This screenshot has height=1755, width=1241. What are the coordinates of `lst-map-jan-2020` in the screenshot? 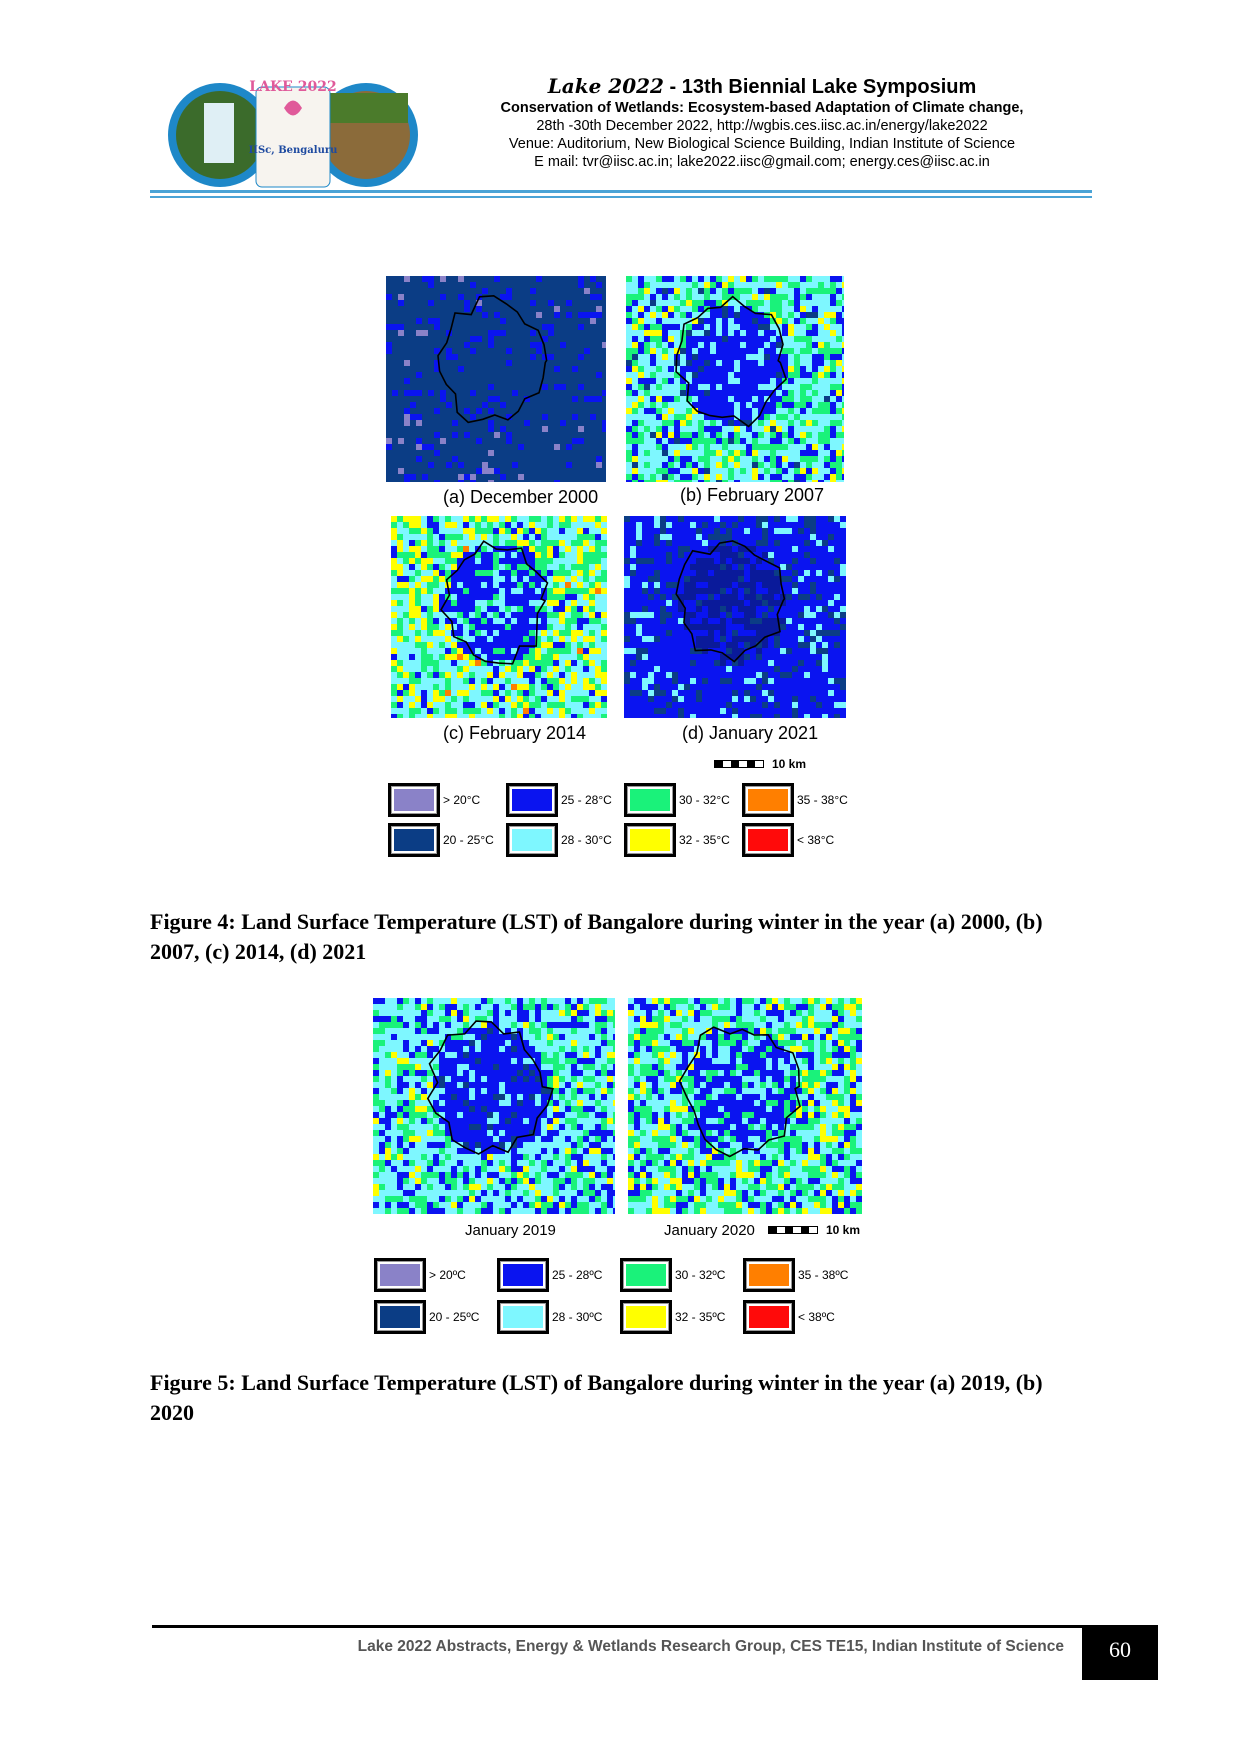 It's located at (745, 1106).